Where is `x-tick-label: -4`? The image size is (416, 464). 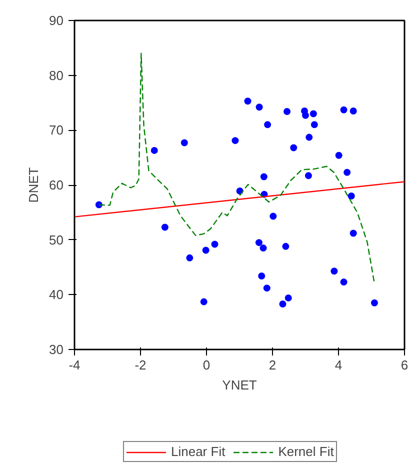 x-tick-label: -4 is located at coordinates (74, 365).